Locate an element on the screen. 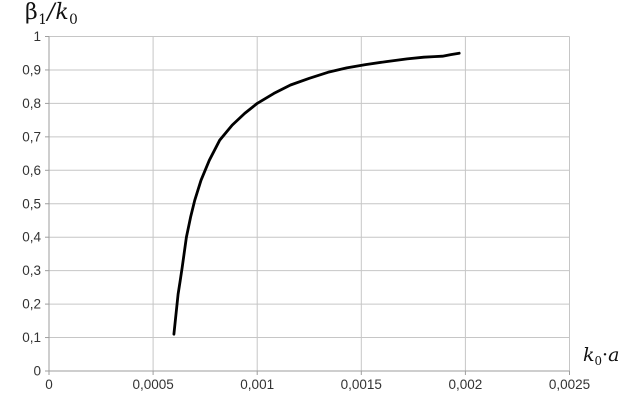  x-tick-label: 0,0025 is located at coordinates (569, 384).